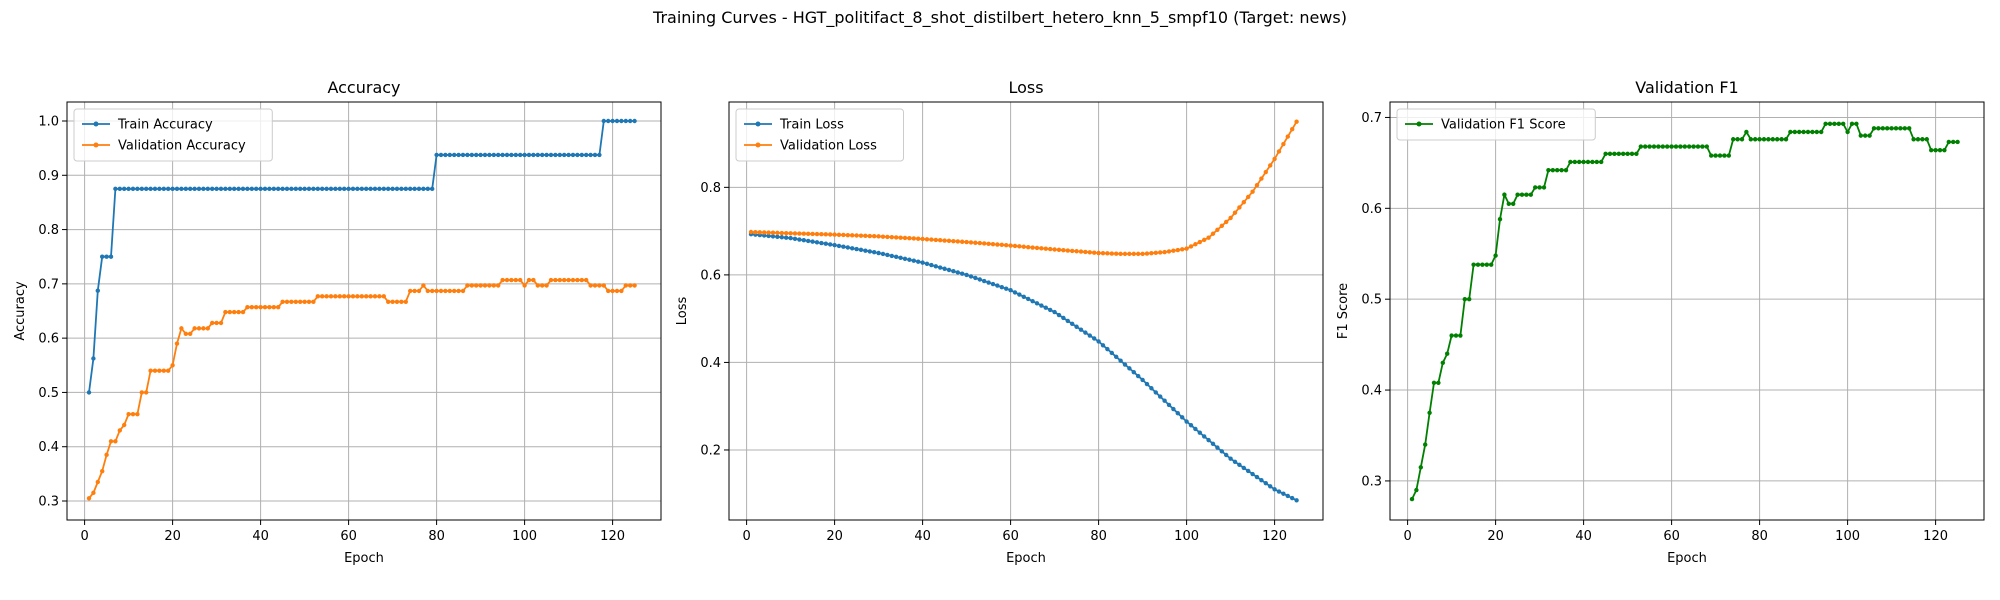  Describe the element at coordinates (165, 125) in the screenshot. I see `legend-label: Train Accuracy` at that location.